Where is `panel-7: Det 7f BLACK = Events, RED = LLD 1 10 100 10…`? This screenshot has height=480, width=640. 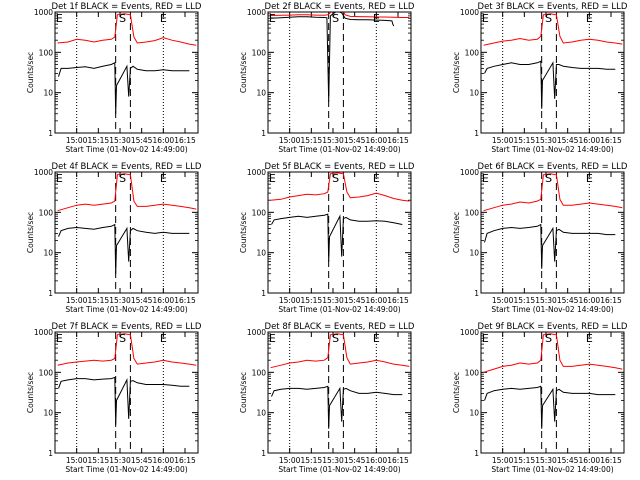 panel-7: Det 7f BLACK = Events, RED = LLD 1 10 100 10… is located at coordinates (114, 398).